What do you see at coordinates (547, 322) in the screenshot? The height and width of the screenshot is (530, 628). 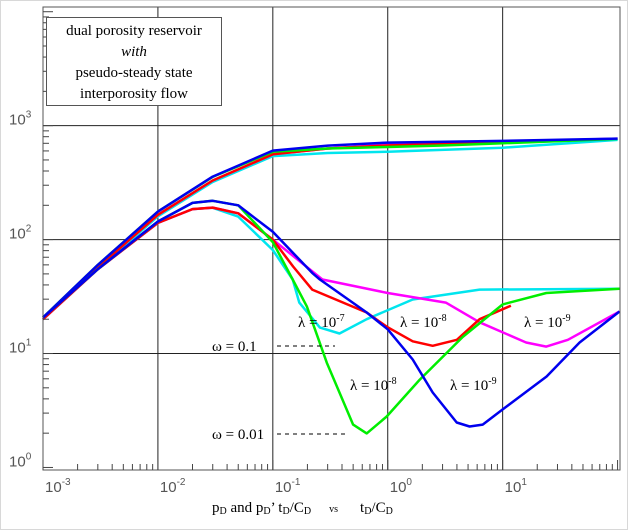 I see `annotation-lambda-1e-9-upper: λ = 10-9` at bounding box center [547, 322].